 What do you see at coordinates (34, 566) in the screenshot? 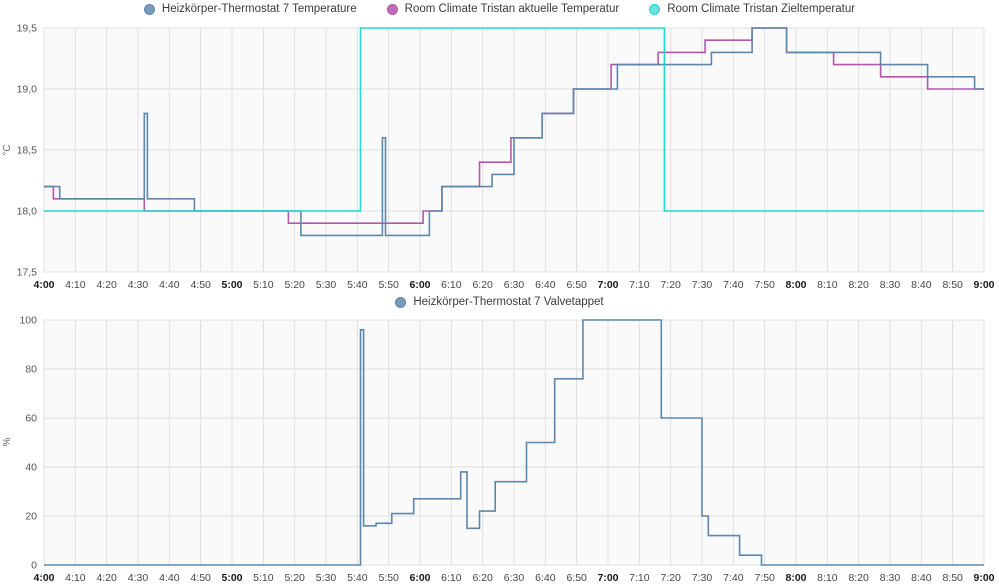
I see `y-tick-label: 0` at bounding box center [34, 566].